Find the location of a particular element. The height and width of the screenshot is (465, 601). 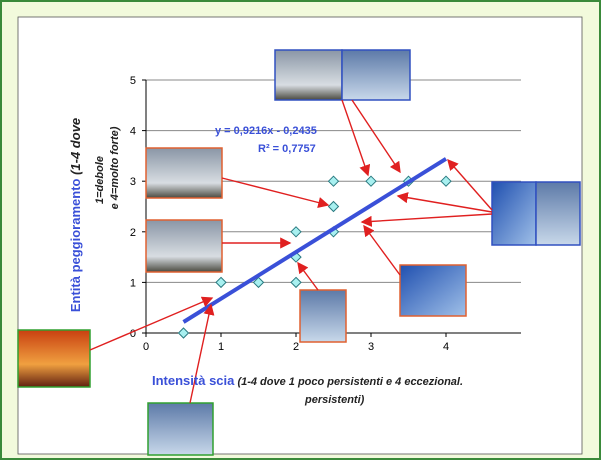

x-tick-label: 4 is located at coordinates (446, 347).